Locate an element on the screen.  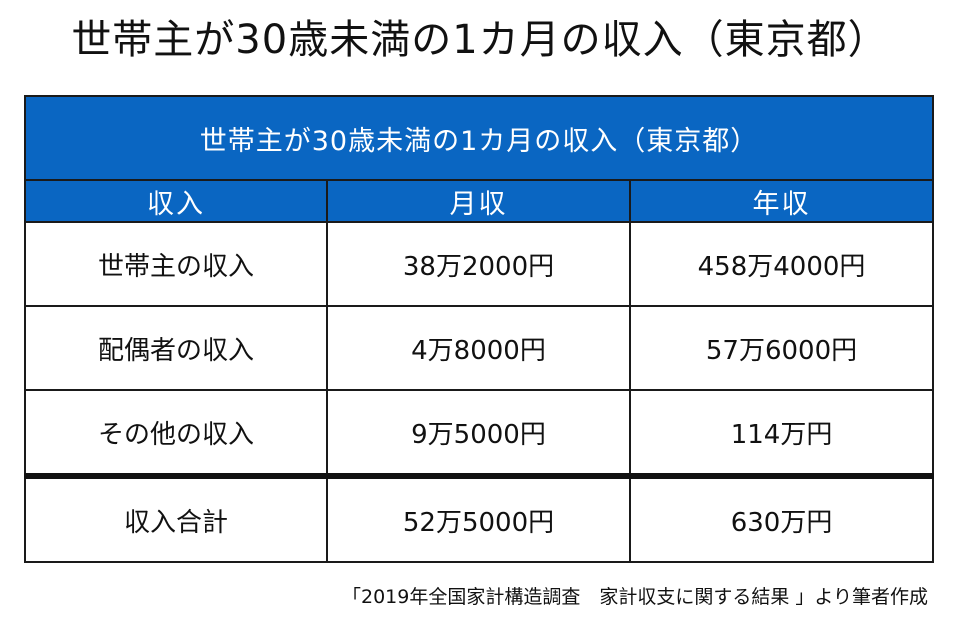
total-annual-value: 630万円 is located at coordinates (781, 518).